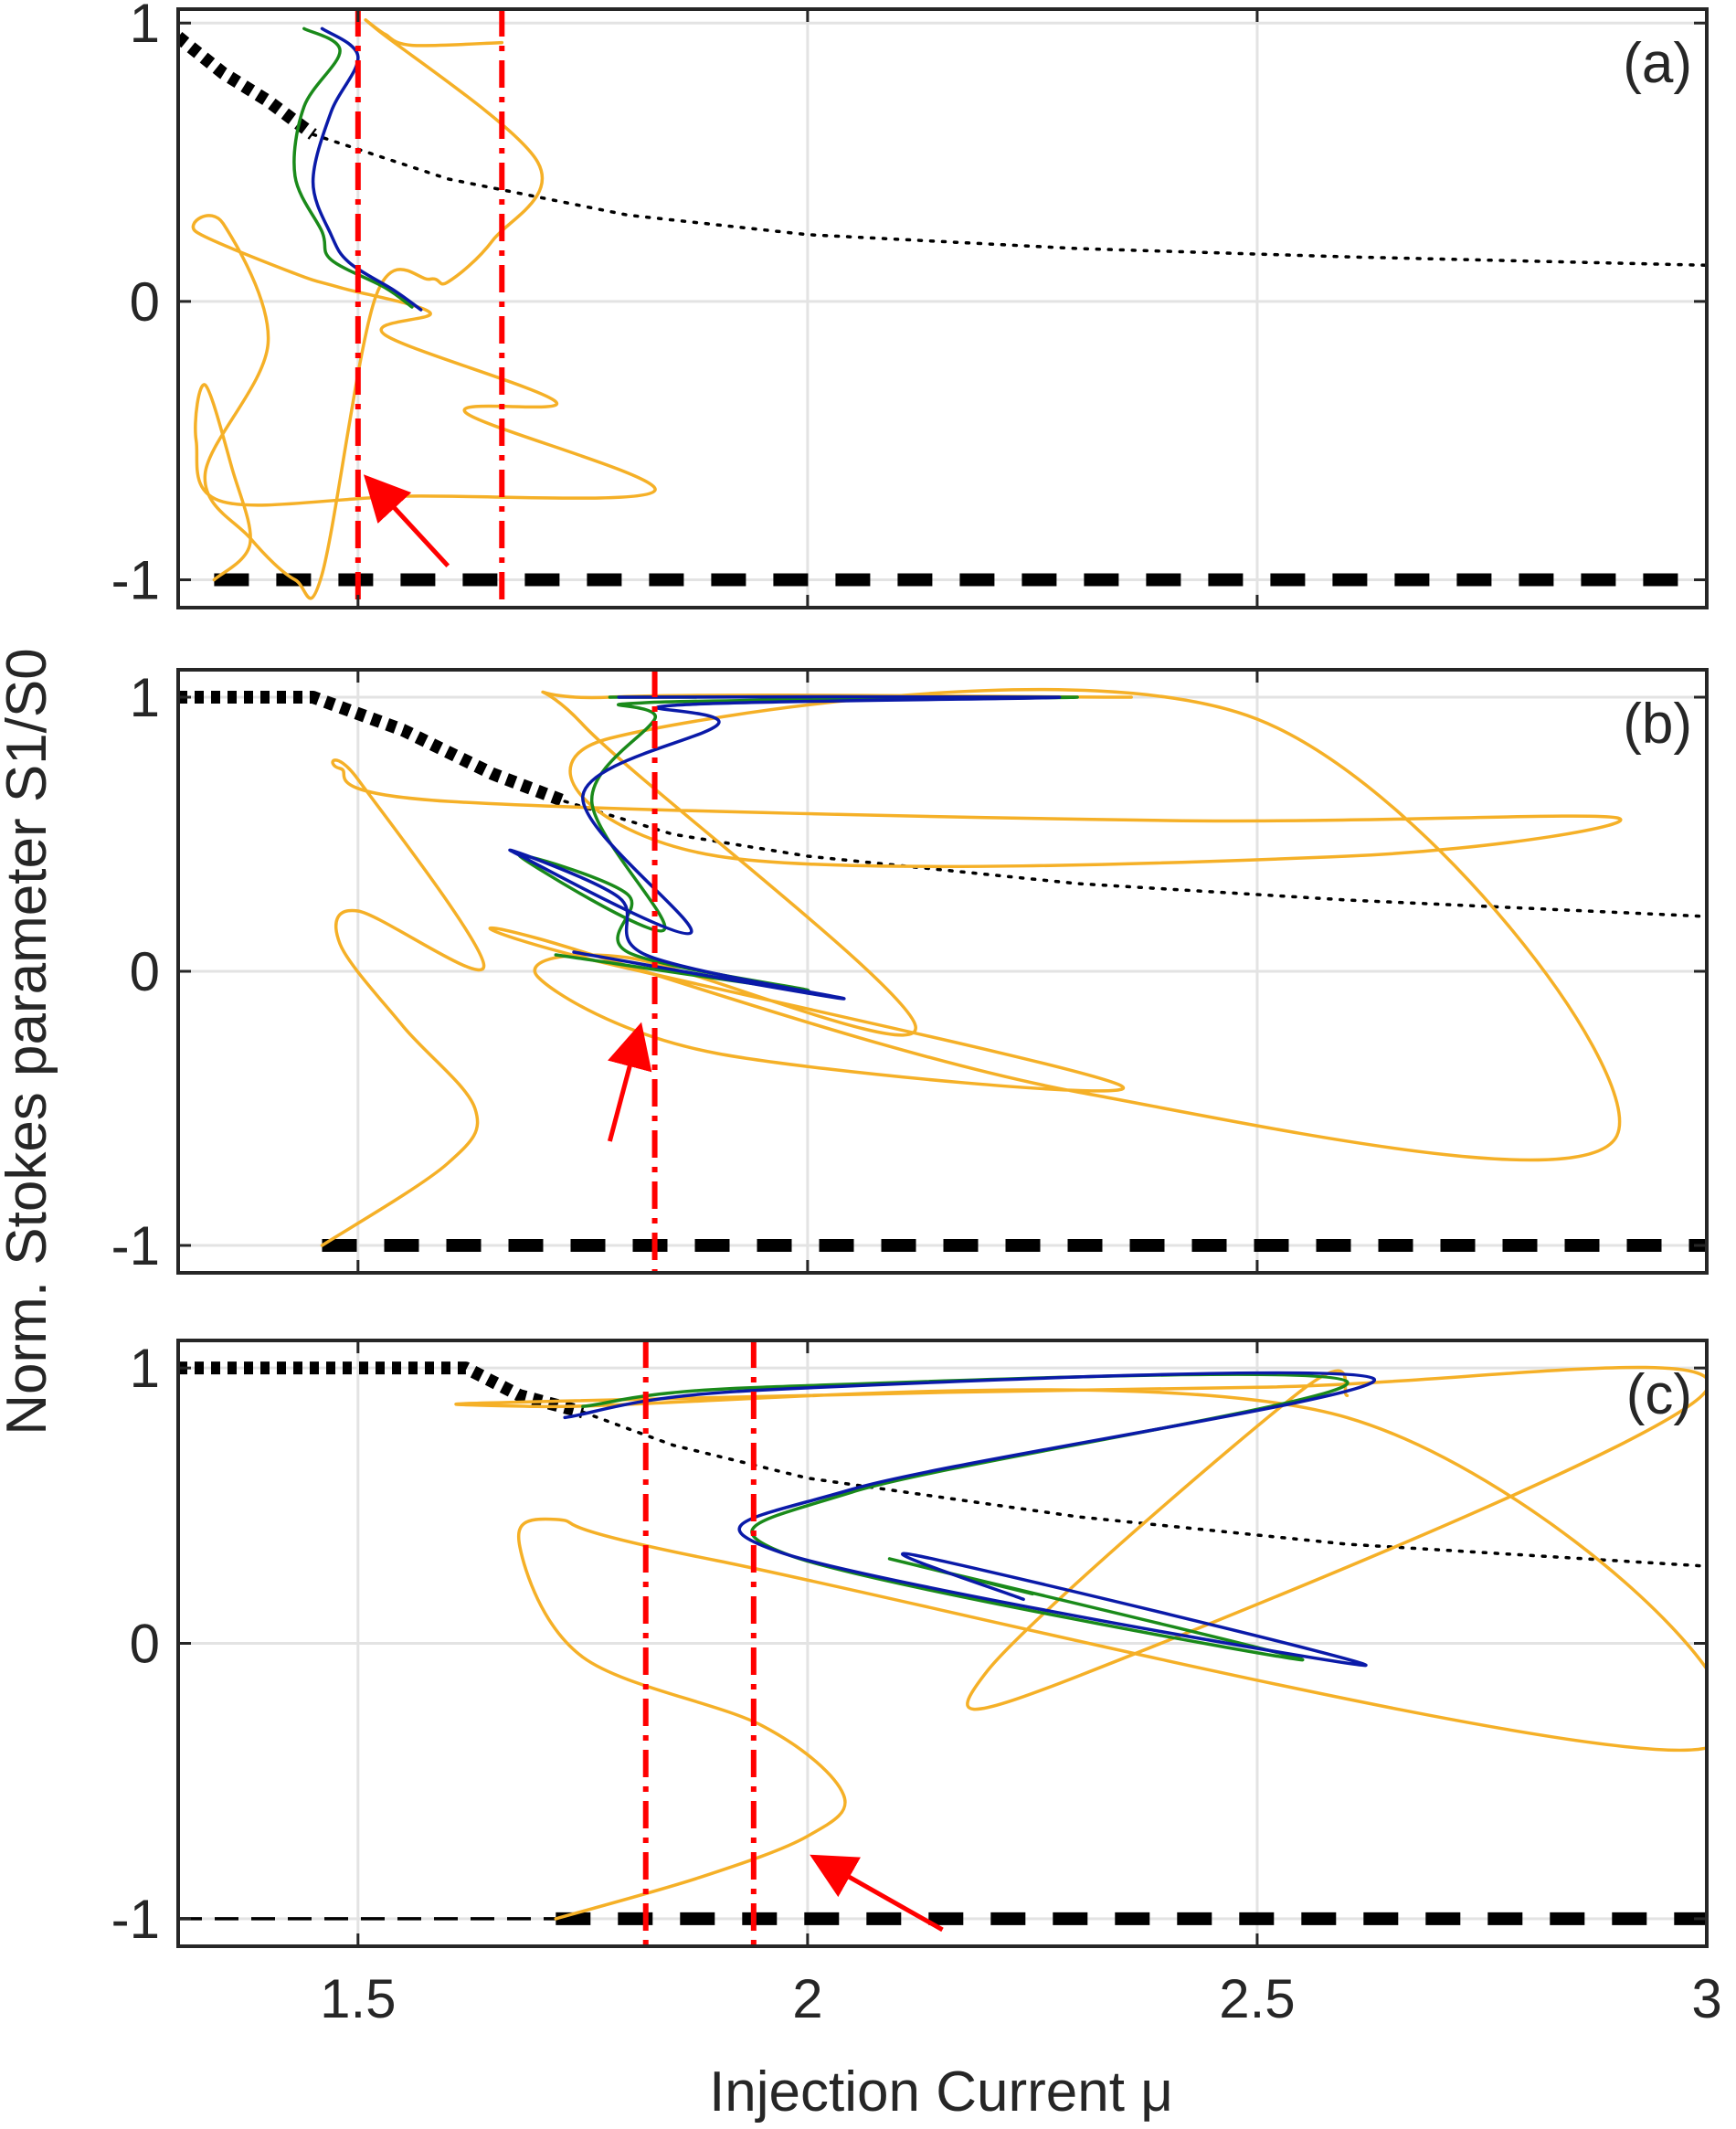 The image size is (1736, 2129). Describe the element at coordinates (807, 1998) in the screenshot. I see `x-tick-label: 2` at that location.